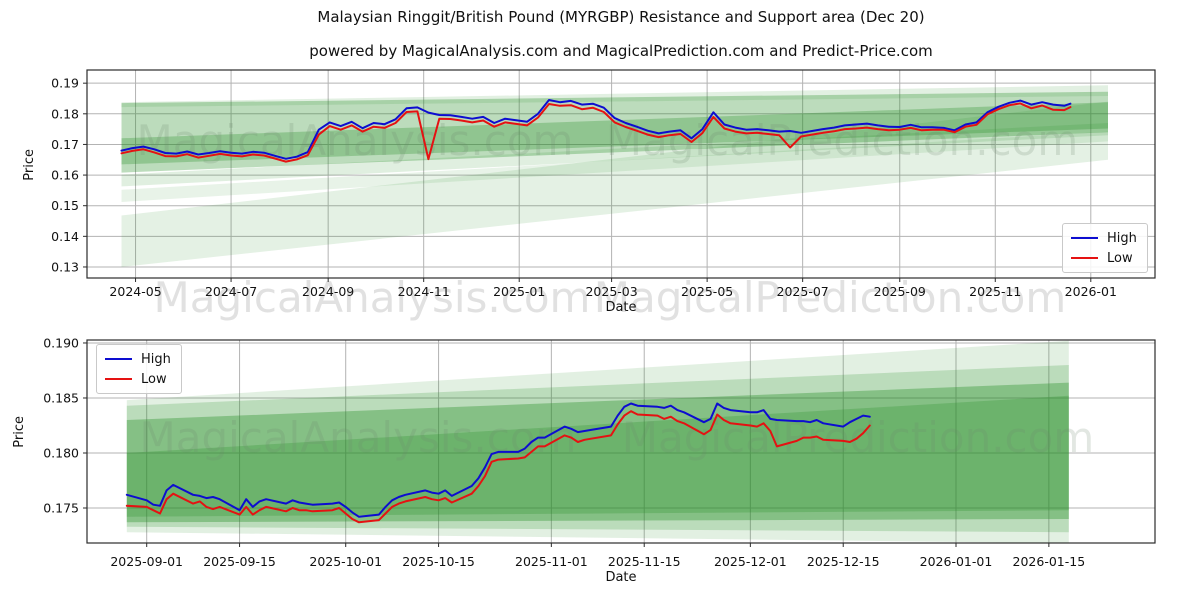  I want to click on top-chart-legend: High Low, so click(1105, 248).